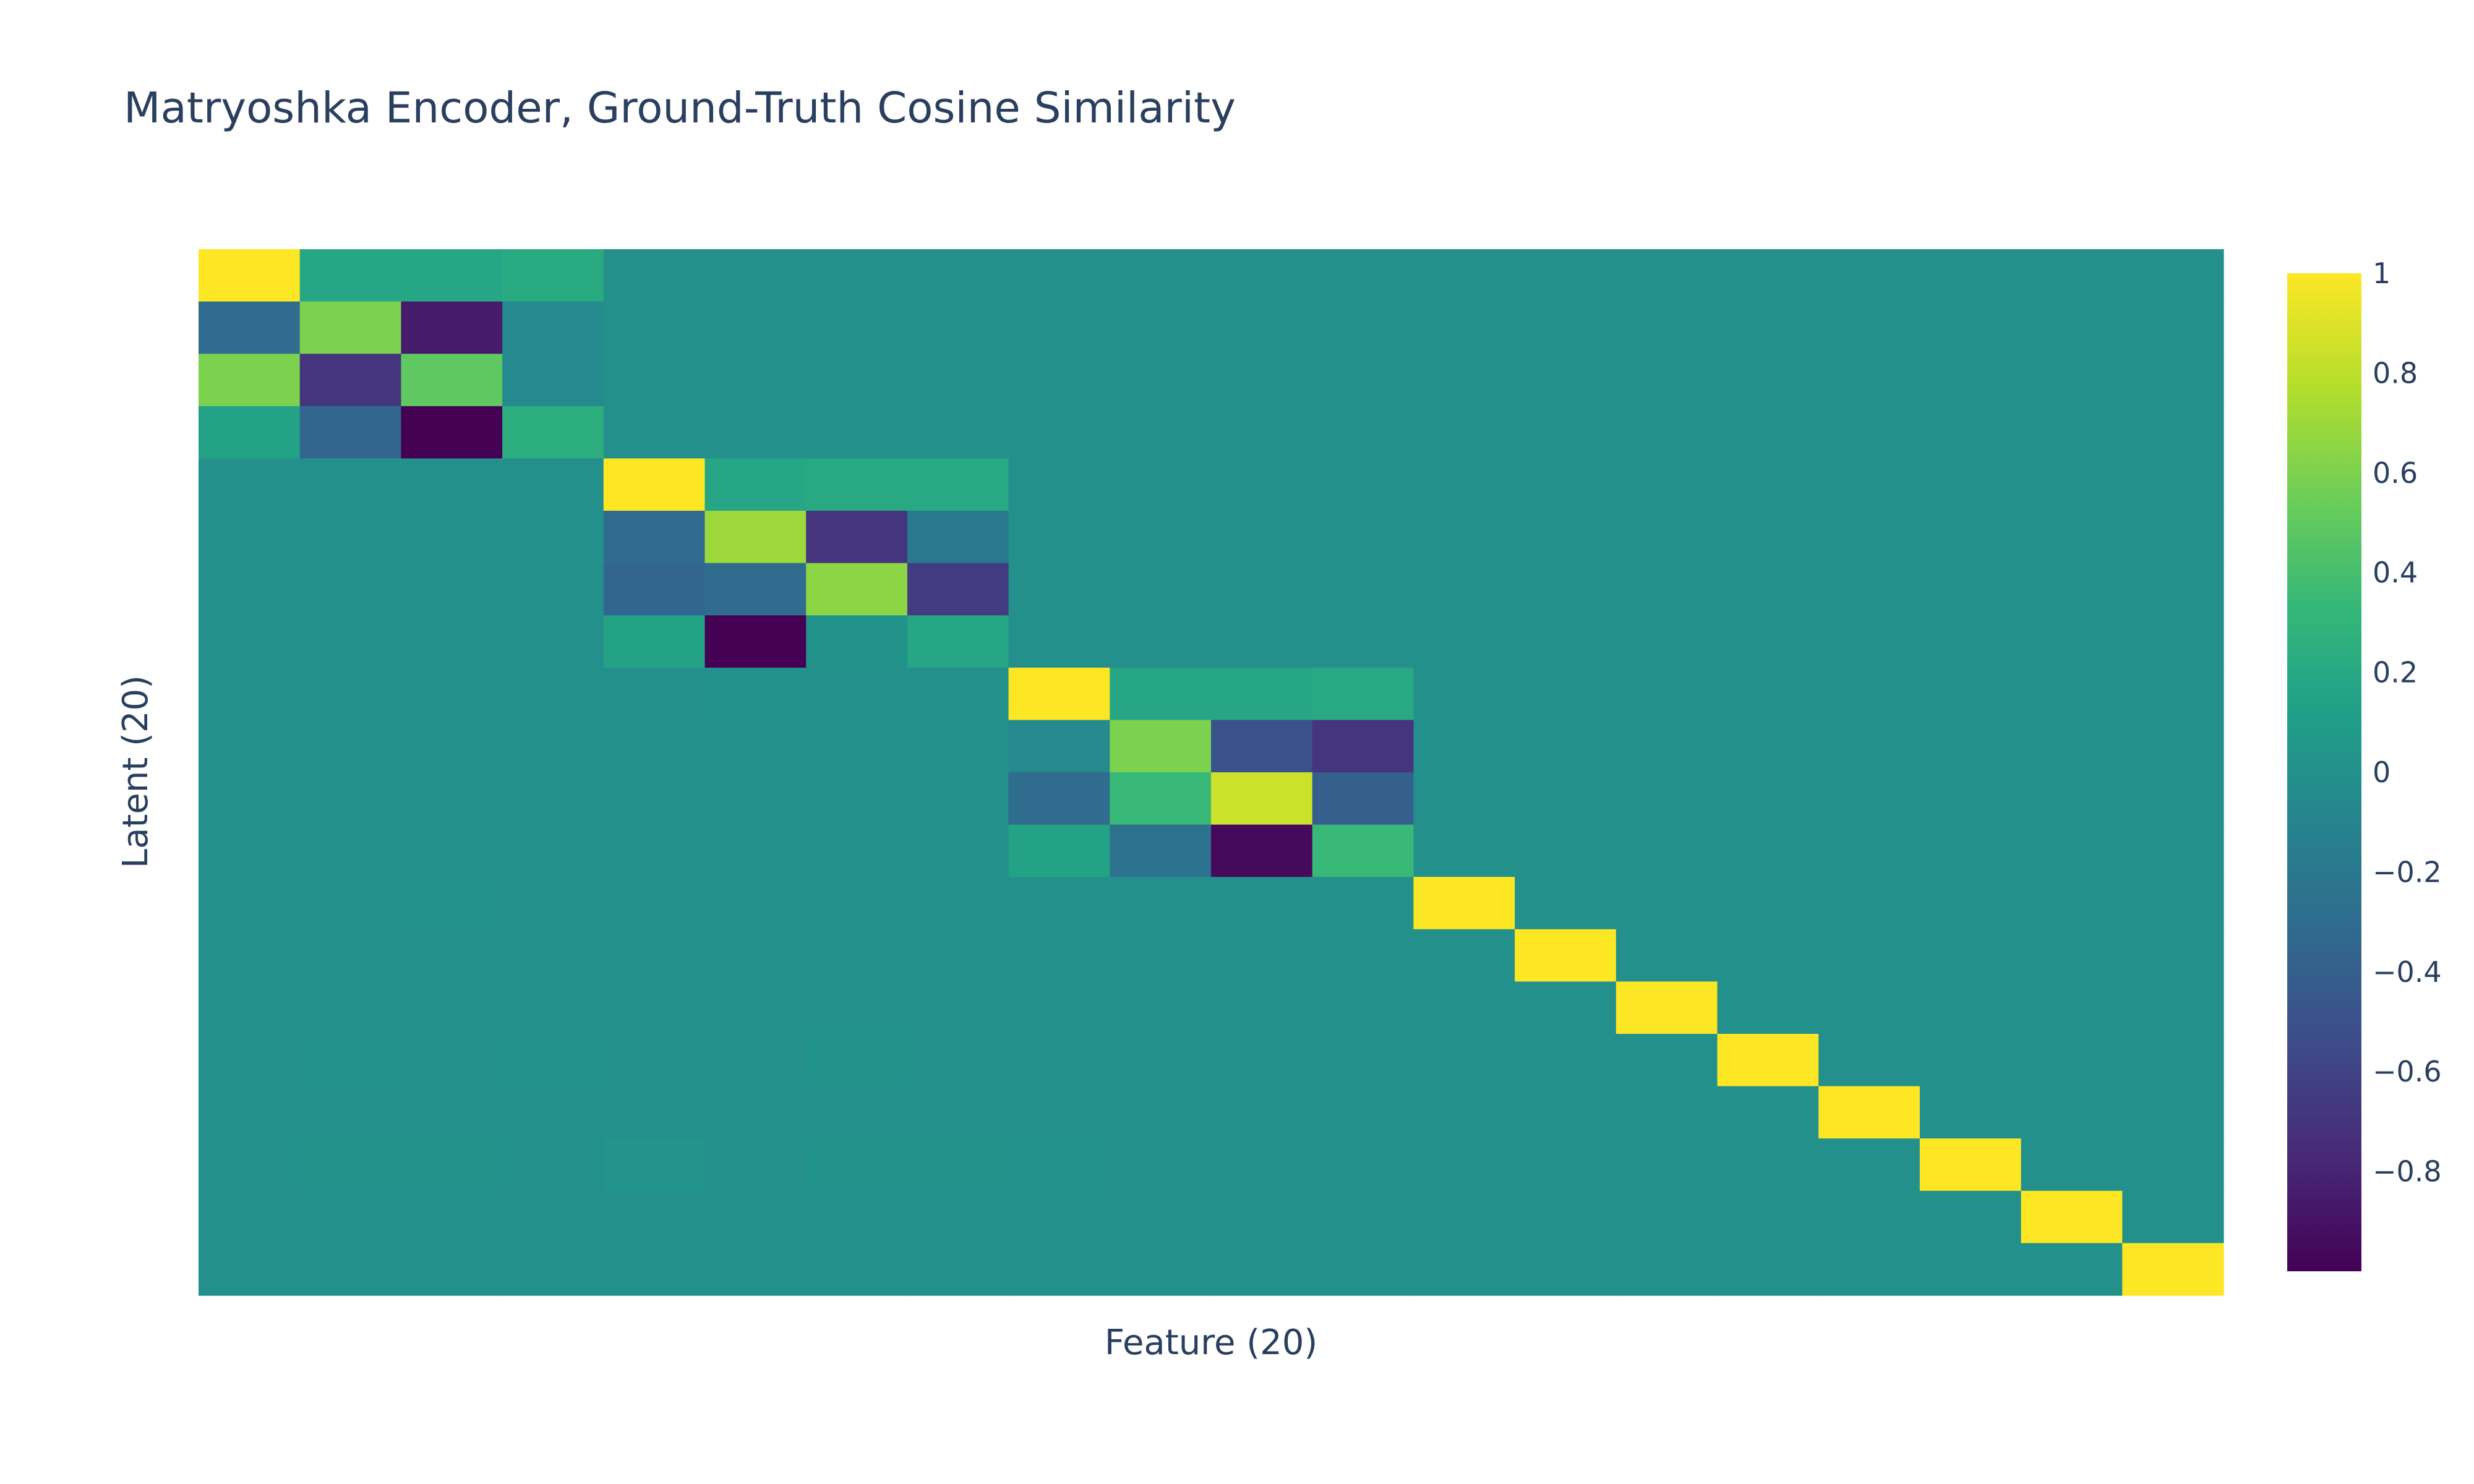 This screenshot has width=2474, height=1484. Describe the element at coordinates (136, 771) in the screenshot. I see `y-axis-label: Latent (20)` at that location.